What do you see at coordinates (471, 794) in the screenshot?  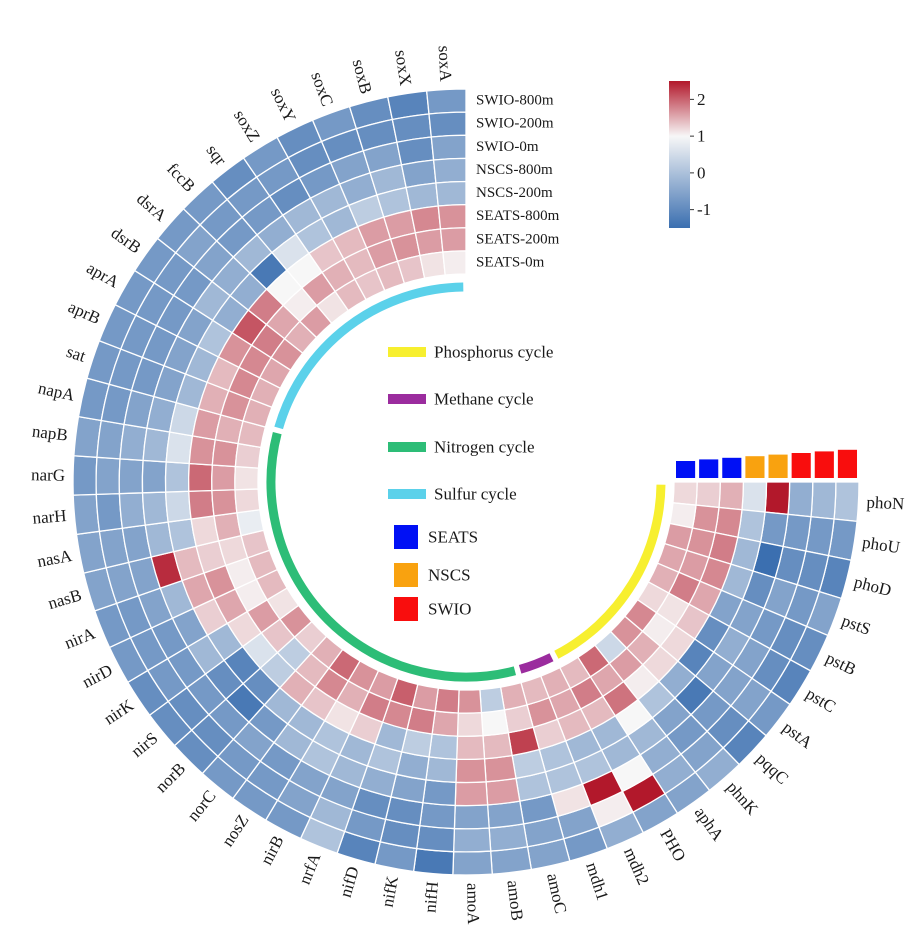 I see `heatmap-cell-amoA-NSCS-800m` at bounding box center [471, 794].